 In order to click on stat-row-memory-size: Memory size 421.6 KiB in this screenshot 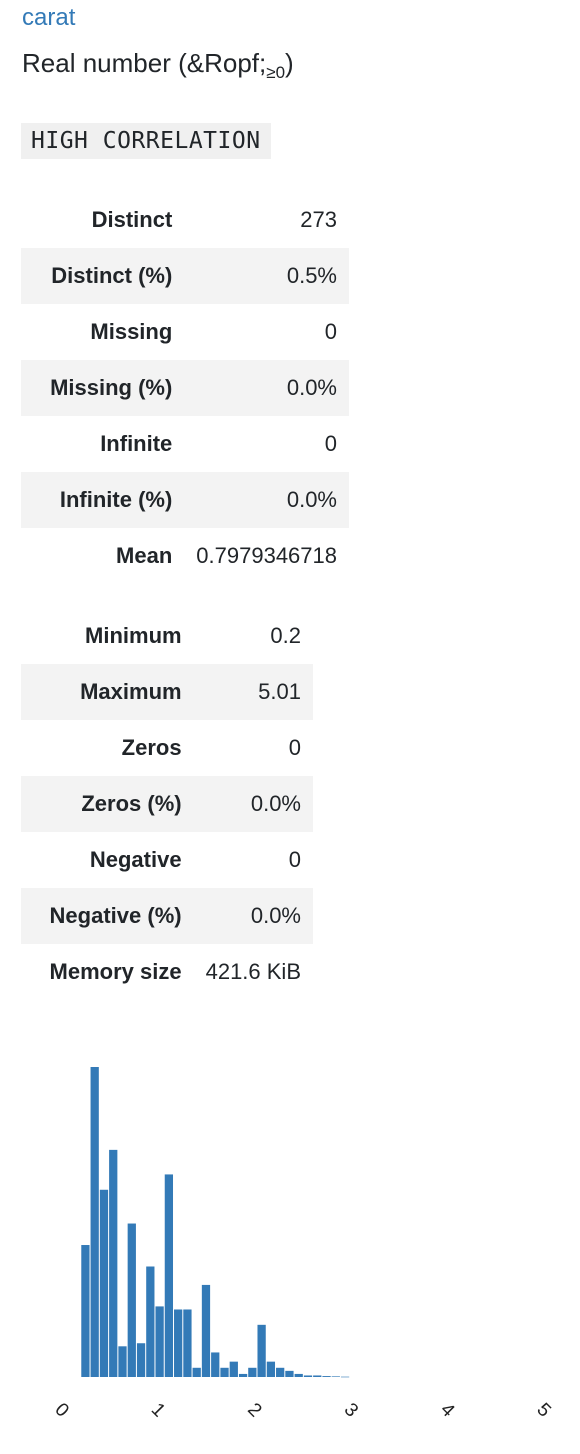, I will do `click(167, 972)`.